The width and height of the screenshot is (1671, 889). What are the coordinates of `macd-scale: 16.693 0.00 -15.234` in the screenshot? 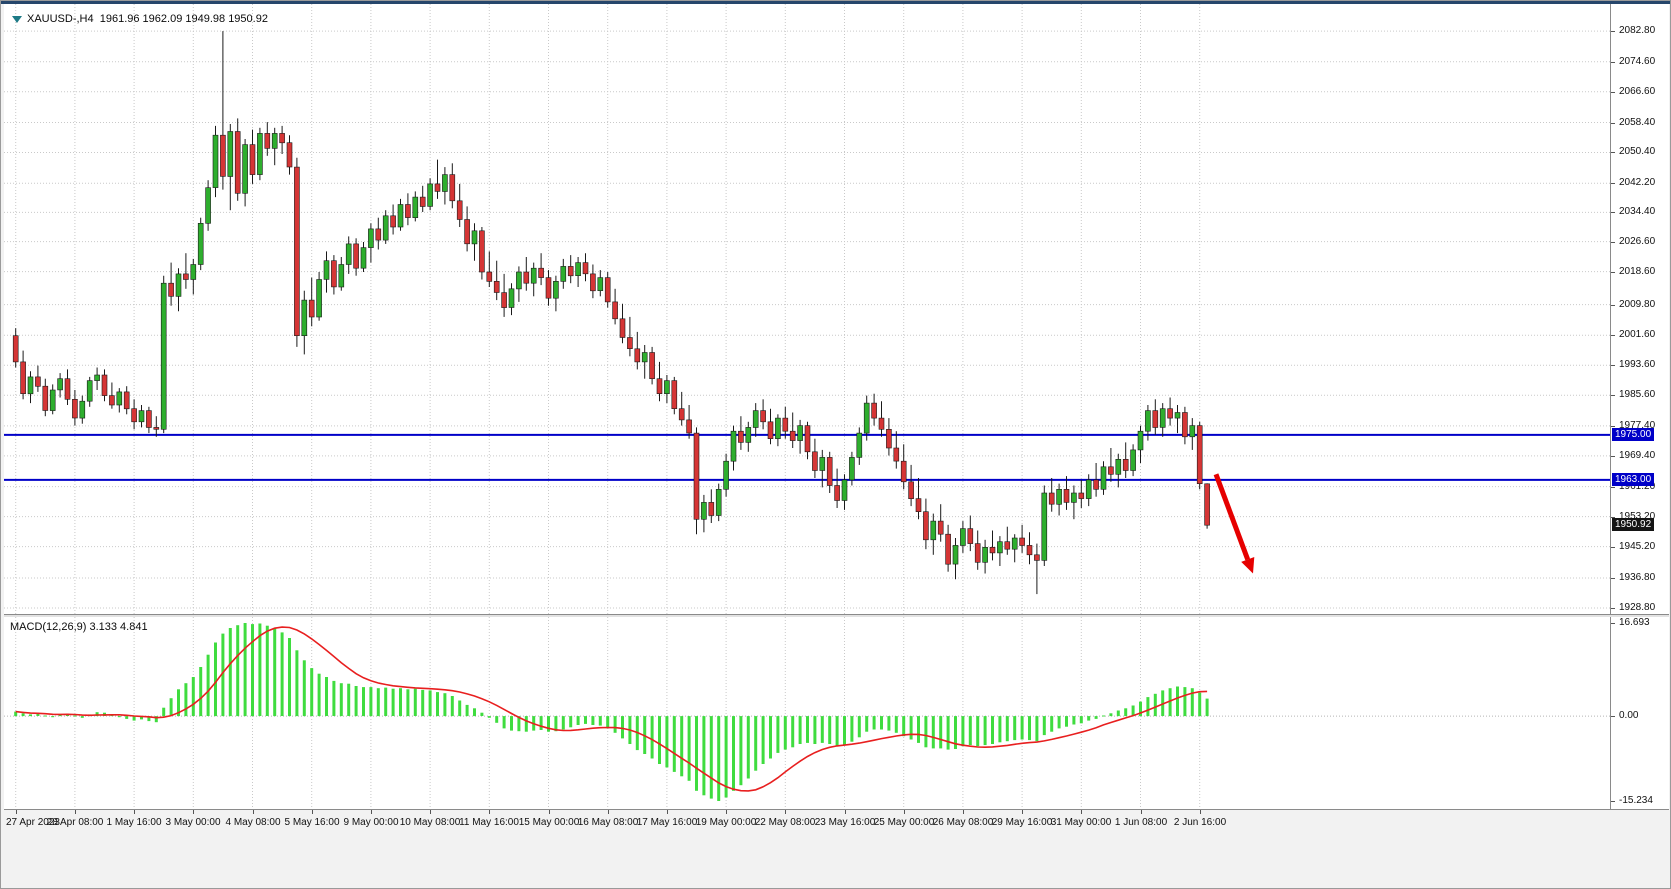 It's located at (1639, 713).